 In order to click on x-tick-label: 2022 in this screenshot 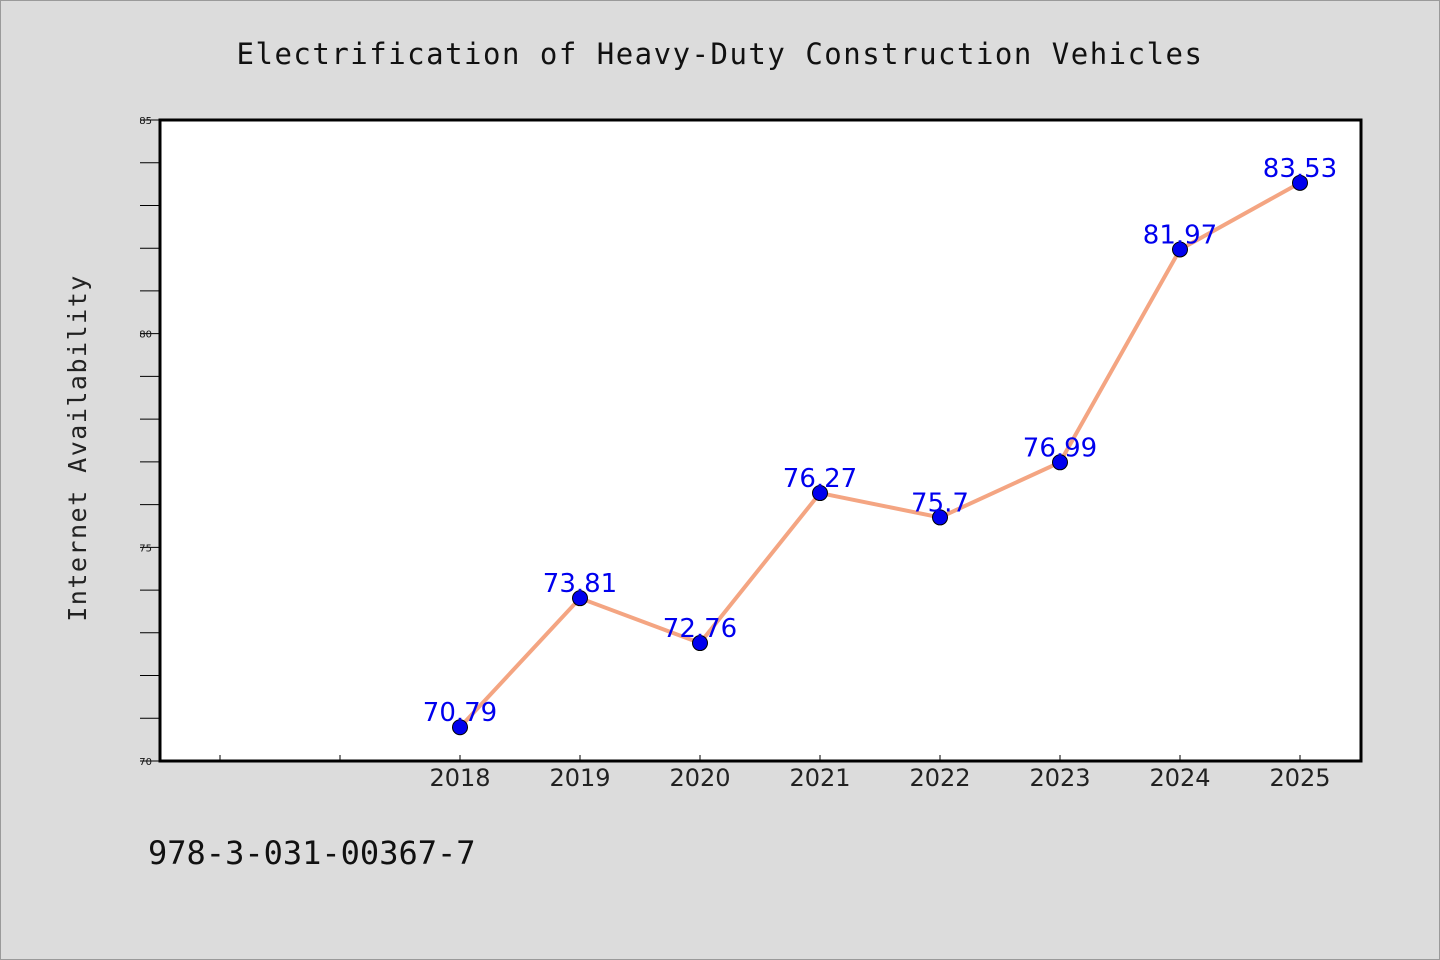, I will do `click(939, 778)`.